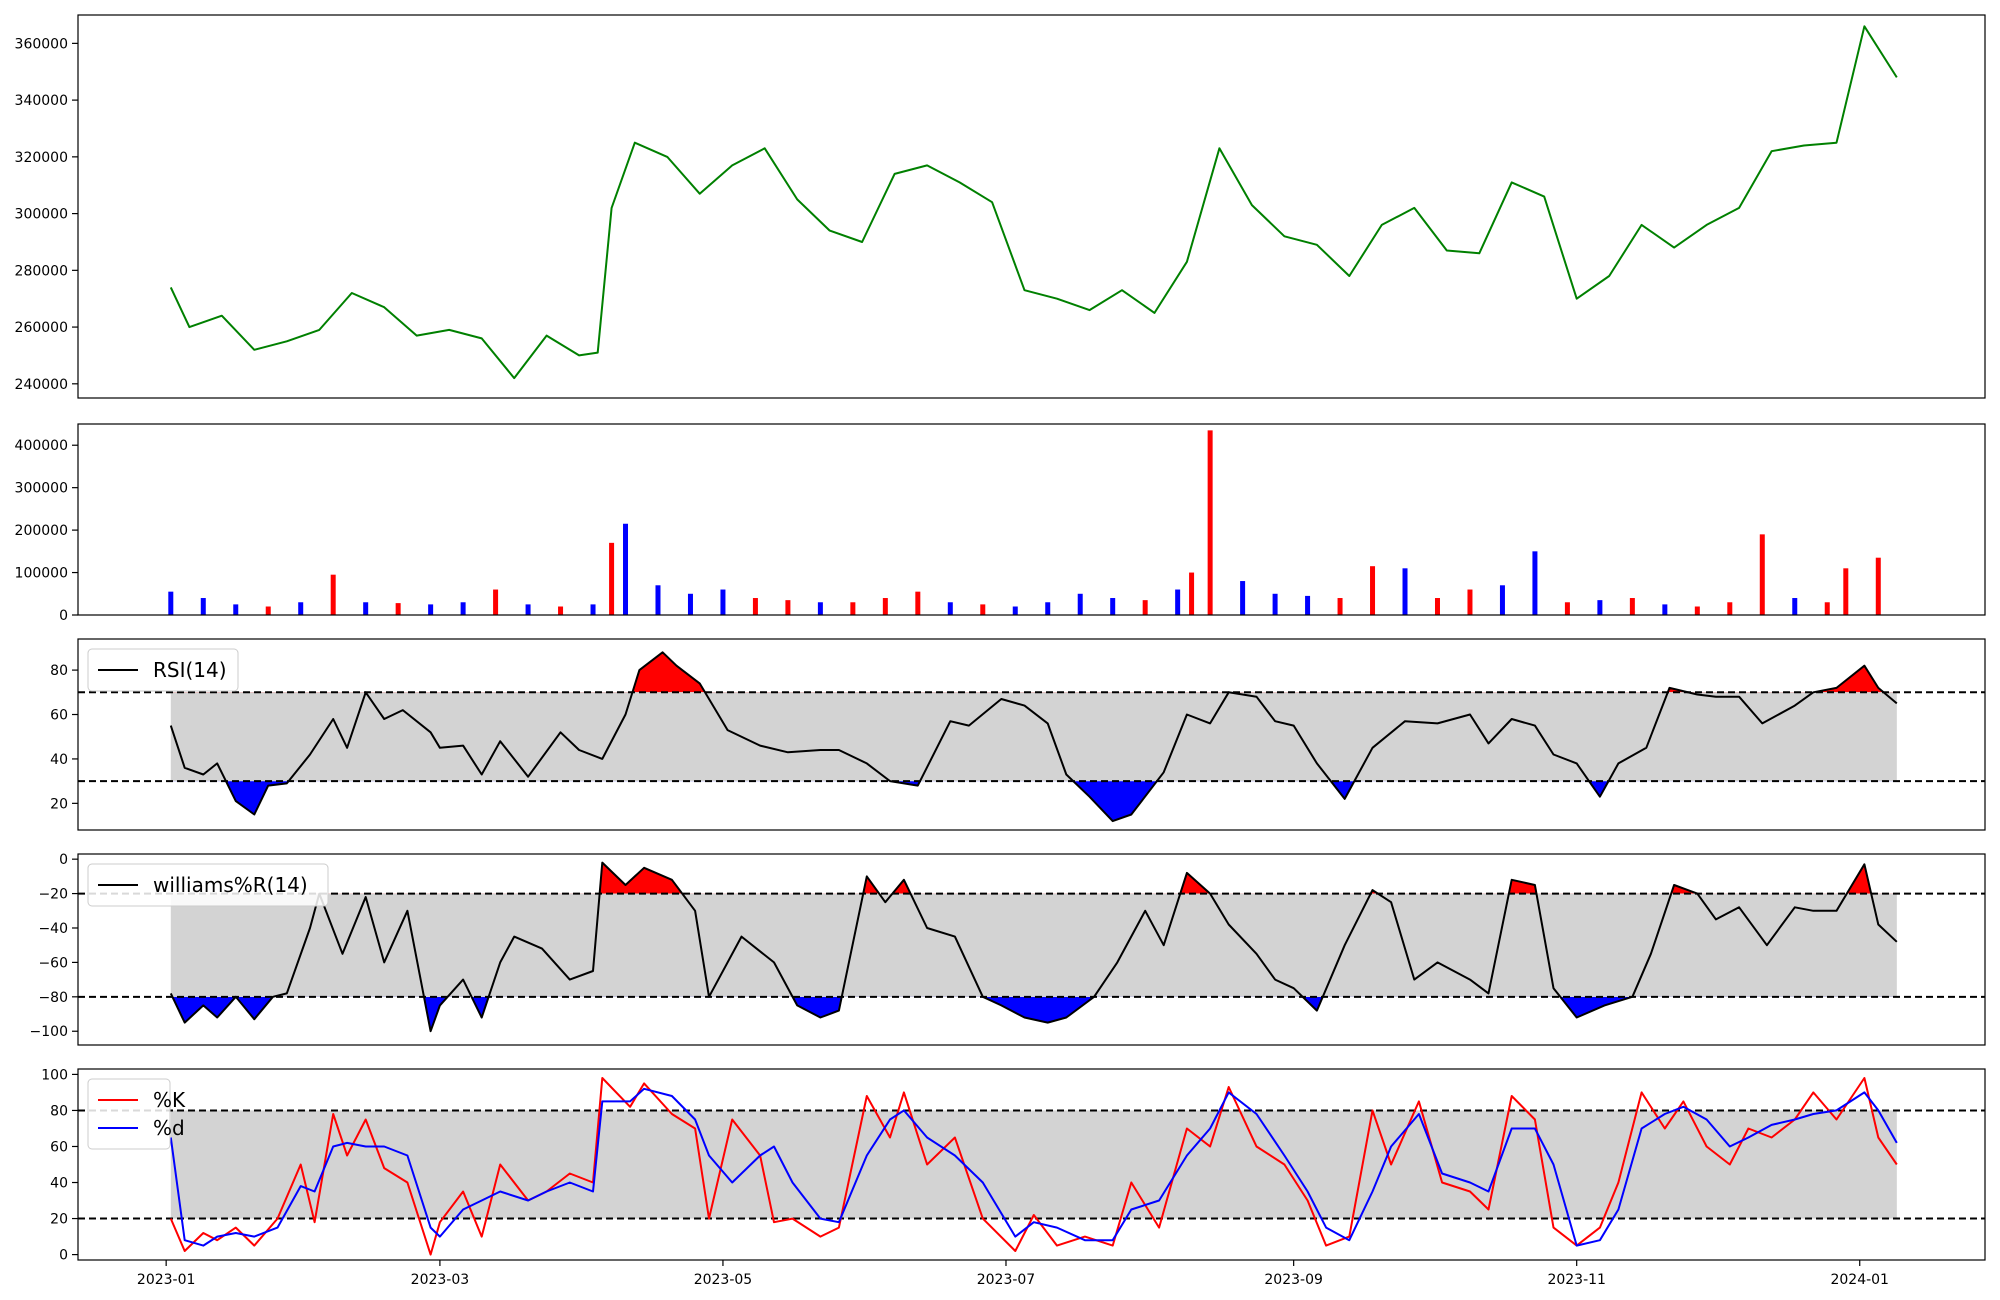 Image resolution: width=2000 pixels, height=1300 pixels. Describe the element at coordinates (53, 895) in the screenshot. I see `y-tick-label: −20` at that location.